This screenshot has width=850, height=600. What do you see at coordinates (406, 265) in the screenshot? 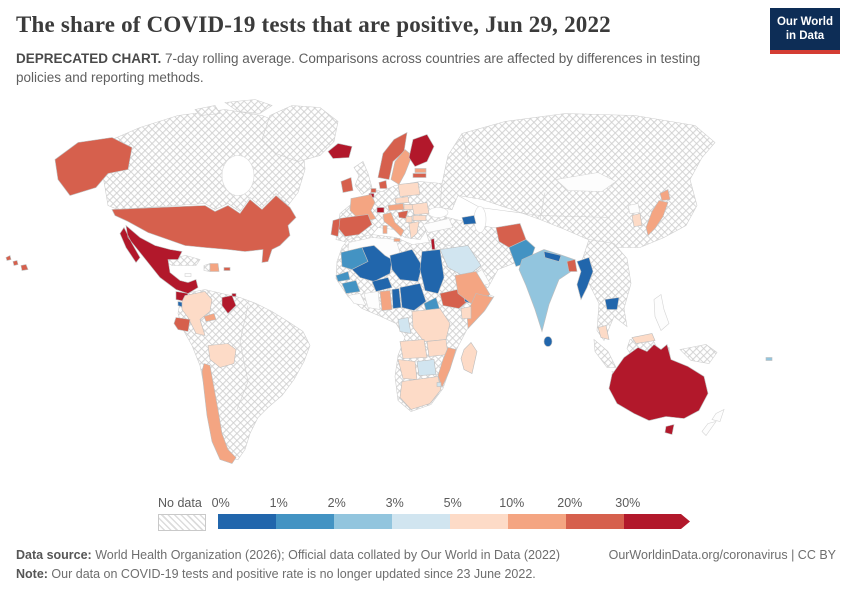
I see `country-niger` at bounding box center [406, 265].